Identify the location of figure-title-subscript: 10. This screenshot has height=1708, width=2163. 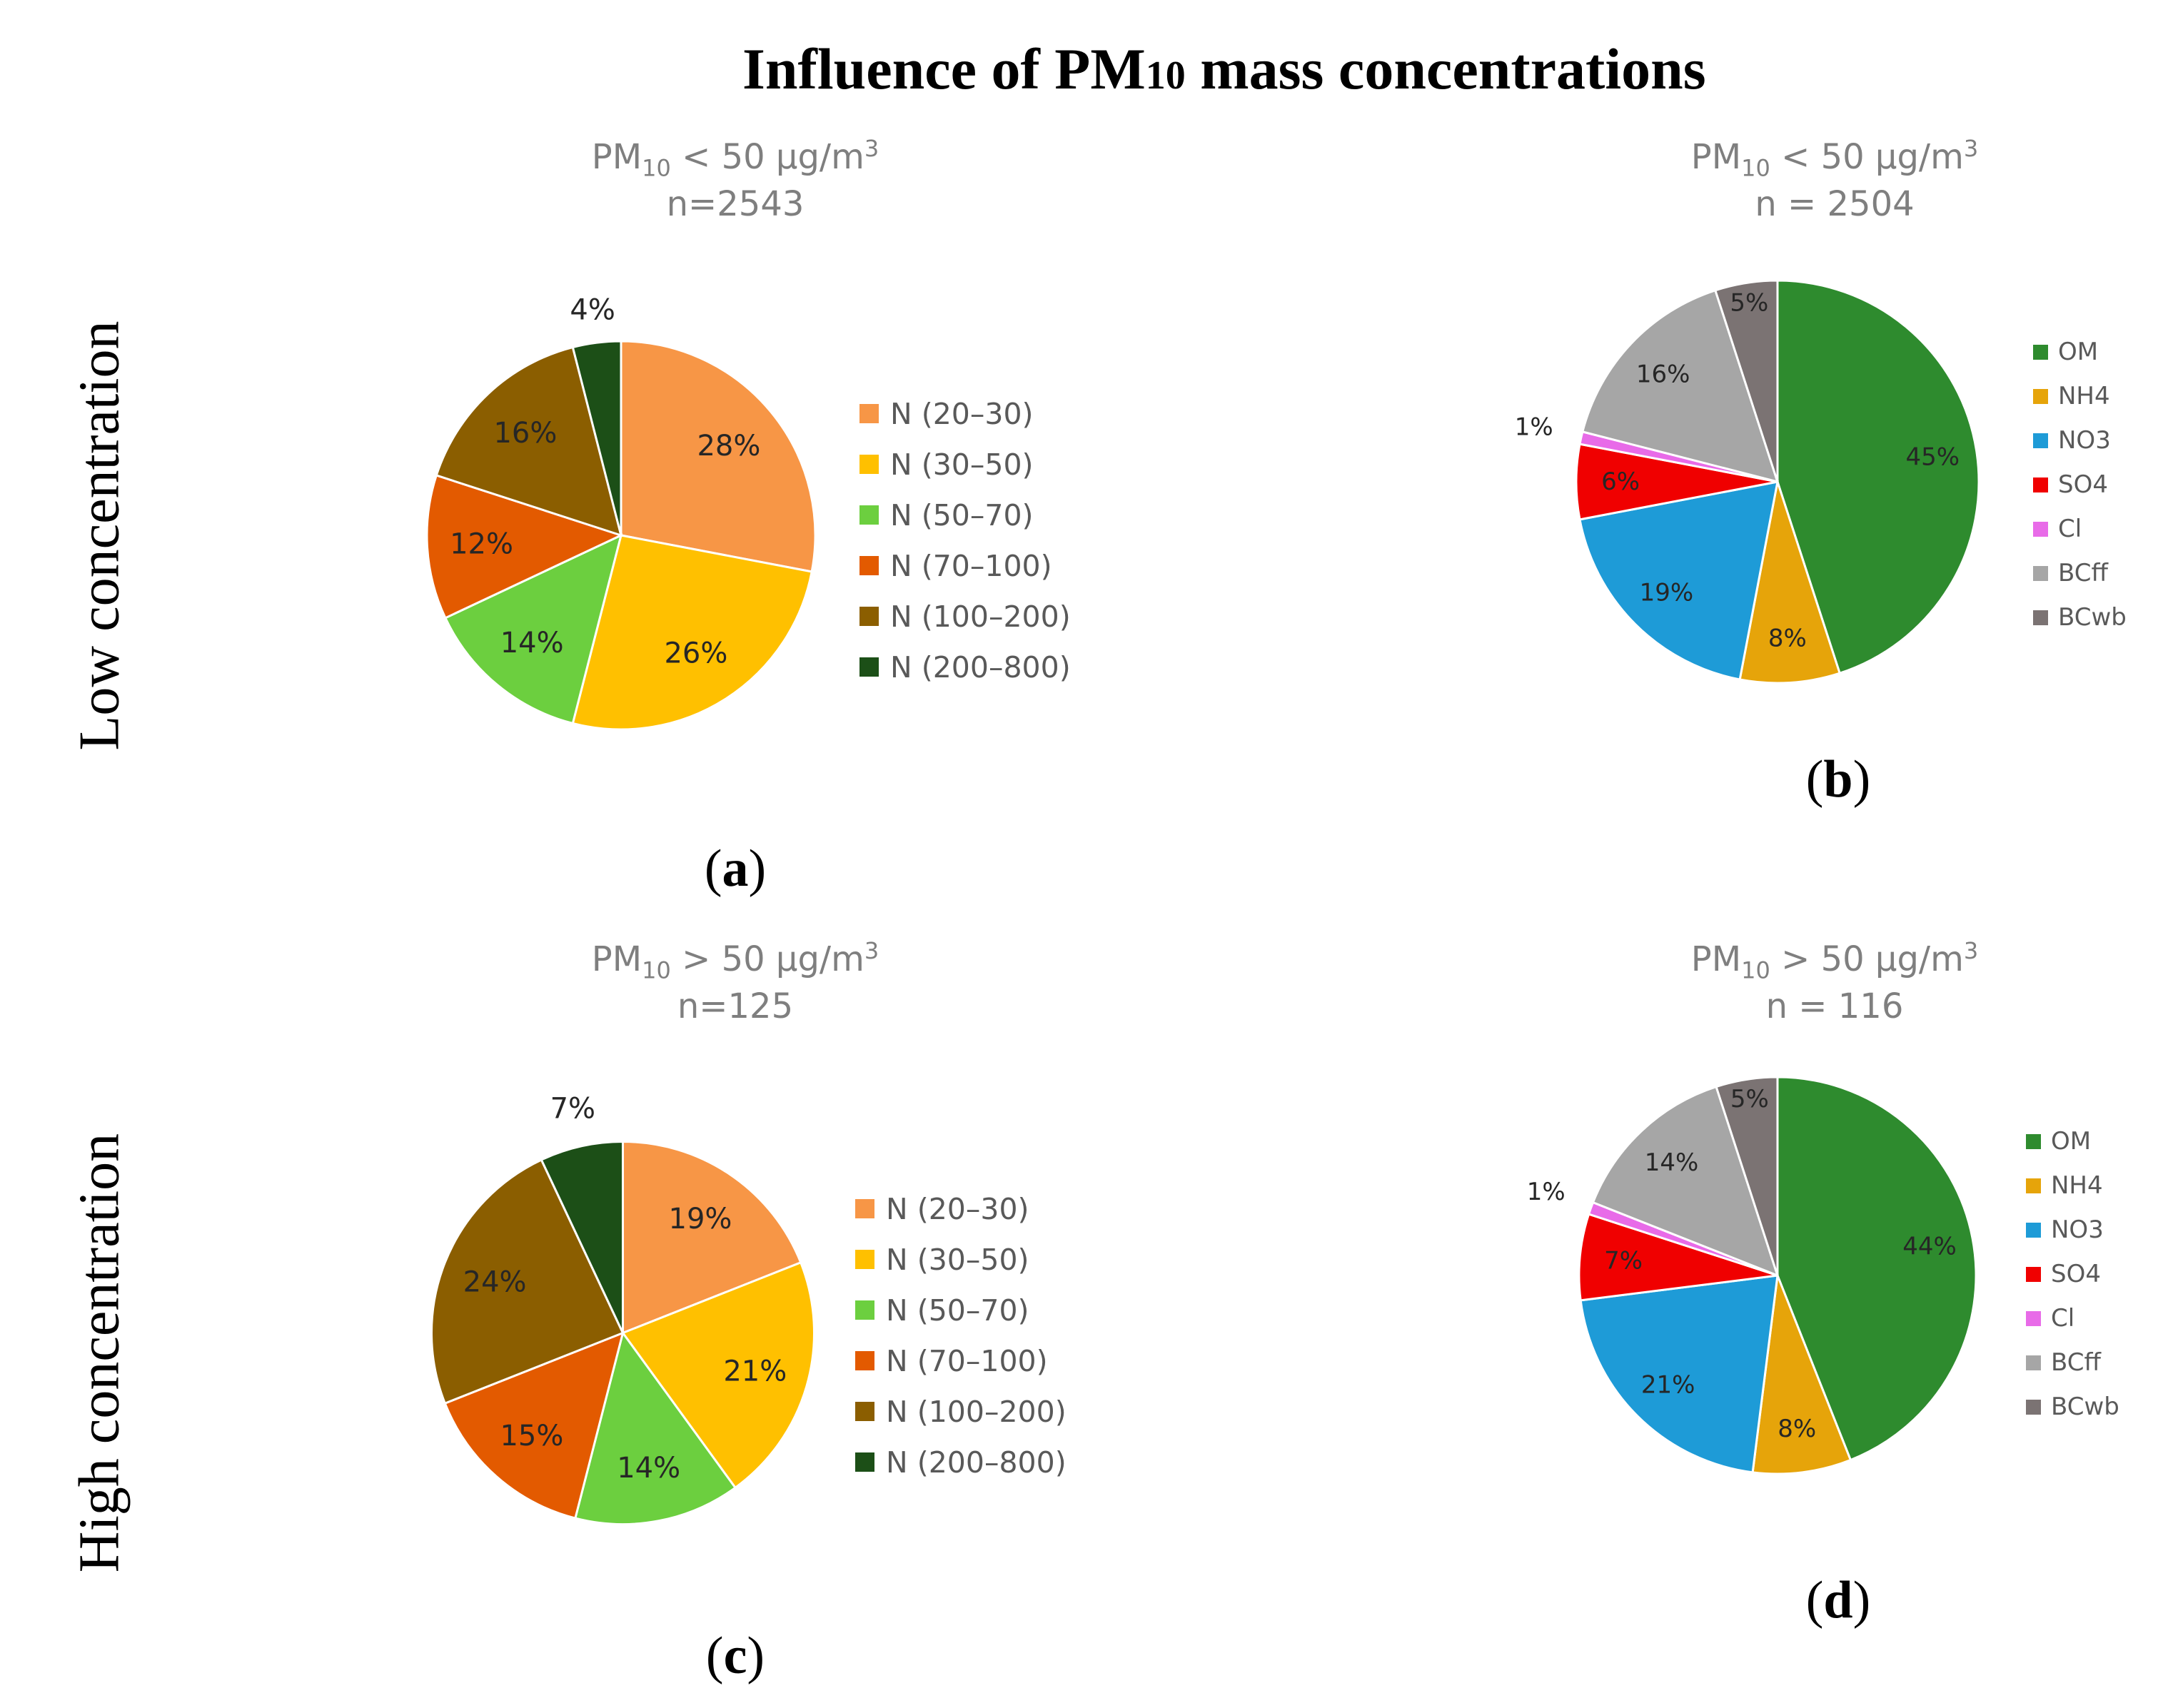
(1165, 76).